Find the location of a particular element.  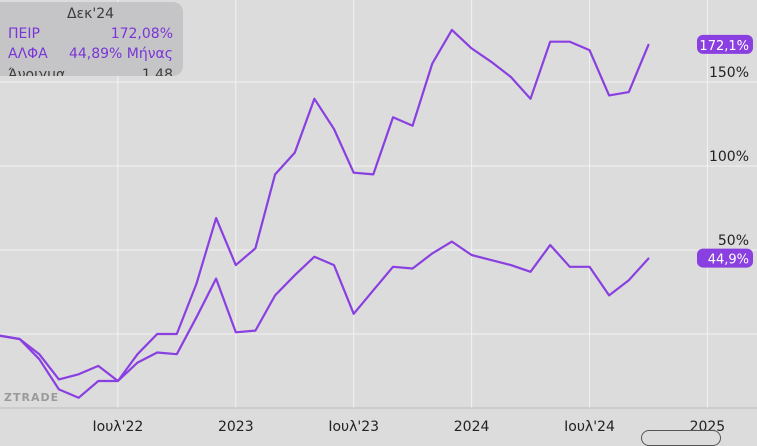

y-tick-label: 100% is located at coordinates (729, 157).